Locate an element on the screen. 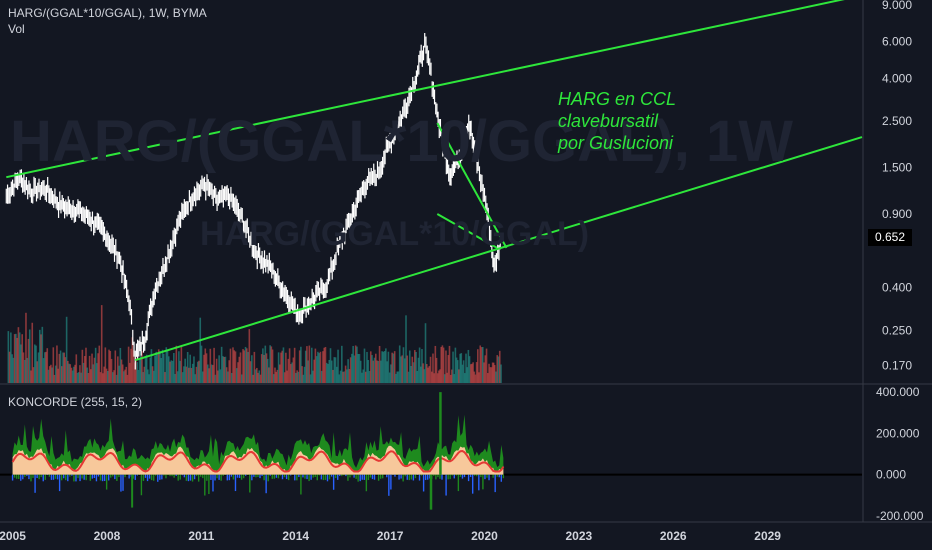 Image resolution: width=932 pixels, height=550 pixels. indicator-label: KONCORDE (255, 15, 2) is located at coordinates (75, 402).